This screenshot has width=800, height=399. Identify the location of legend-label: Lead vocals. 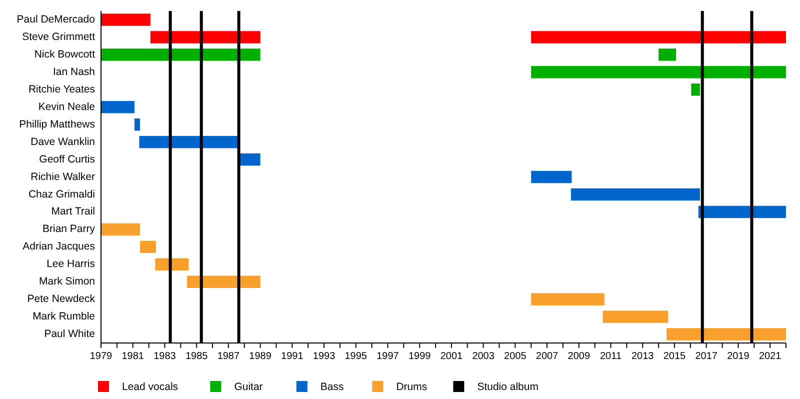
(150, 386).